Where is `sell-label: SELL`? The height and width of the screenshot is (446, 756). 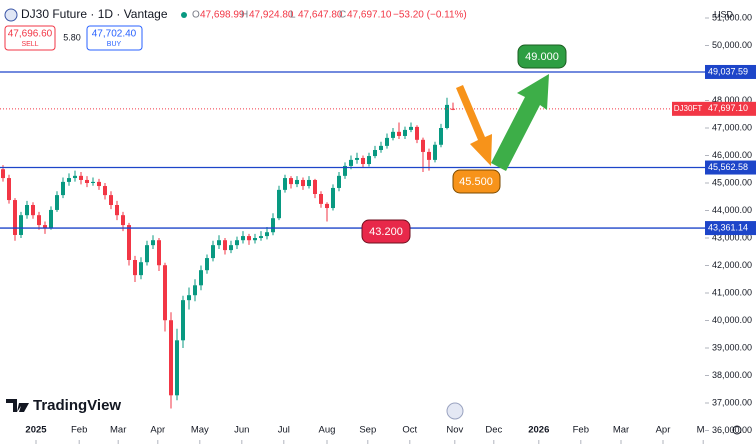 sell-label: SELL is located at coordinates (29, 44).